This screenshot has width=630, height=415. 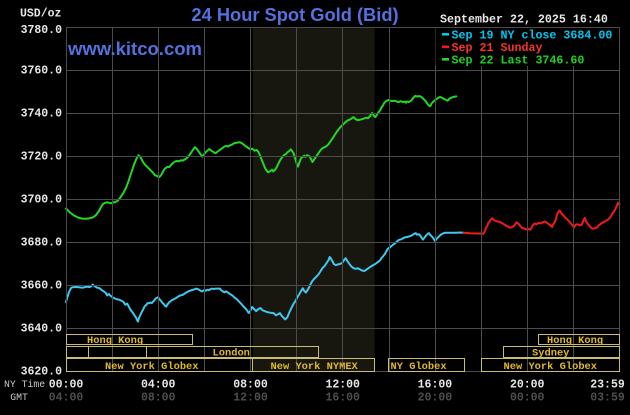 What do you see at coordinates (518, 61) in the screenshot?
I see `svg-text: Sep 22 Last 3746.60` at bounding box center [518, 61].